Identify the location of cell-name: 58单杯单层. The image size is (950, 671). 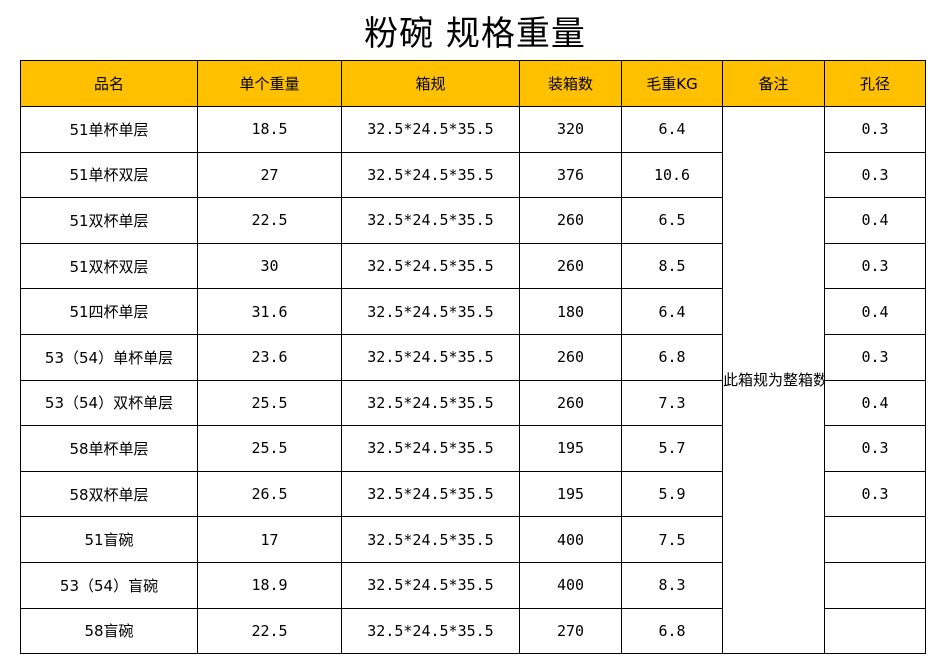
(109, 448).